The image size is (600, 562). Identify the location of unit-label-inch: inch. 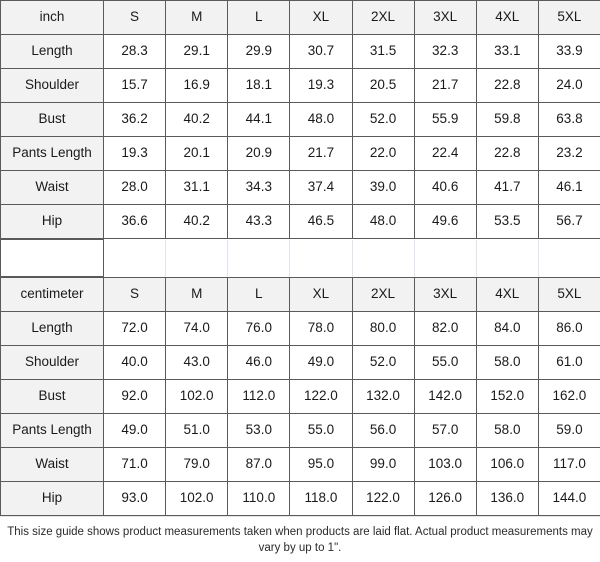
(52, 18).